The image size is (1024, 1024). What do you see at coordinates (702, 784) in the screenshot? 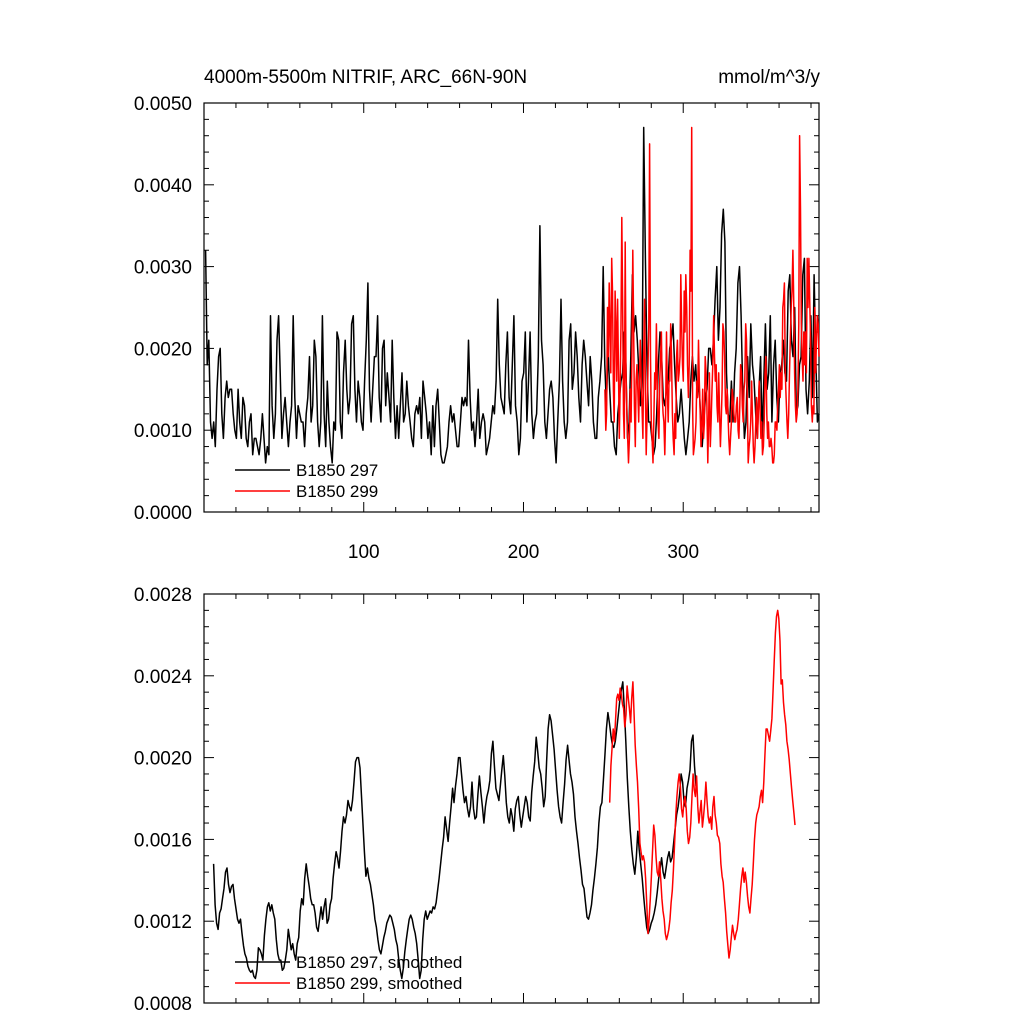
I see `series-line-b1850-299-smoothed` at bounding box center [702, 784].